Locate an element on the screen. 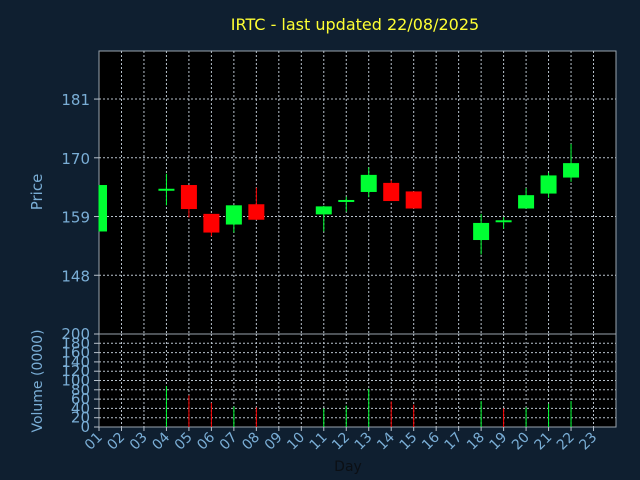 The width and height of the screenshot is (640, 480). x-tick-label: 14 is located at coordinates (386, 441).